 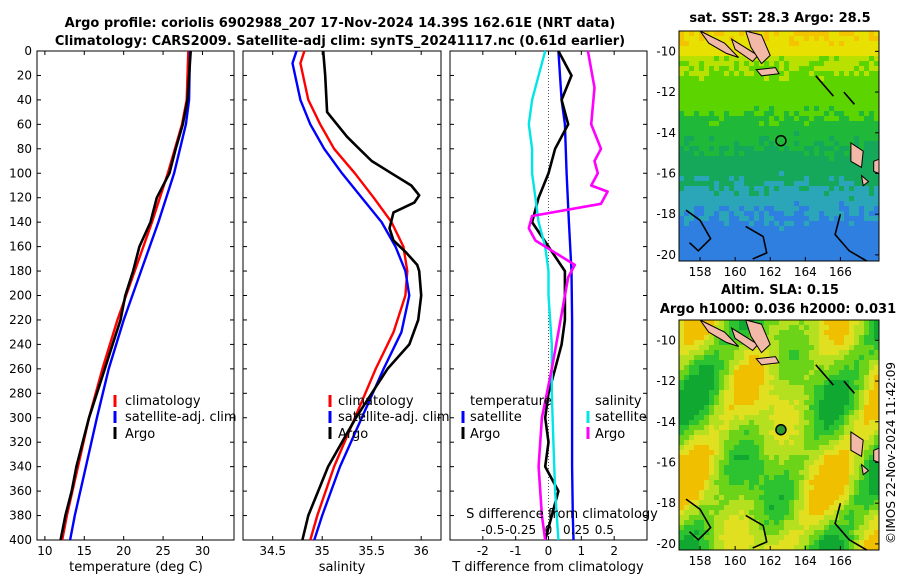 What do you see at coordinates (175, 418) in the screenshot?
I see `temperature-legend: climatology satellite-adj. clim Argo` at bounding box center [175, 418].